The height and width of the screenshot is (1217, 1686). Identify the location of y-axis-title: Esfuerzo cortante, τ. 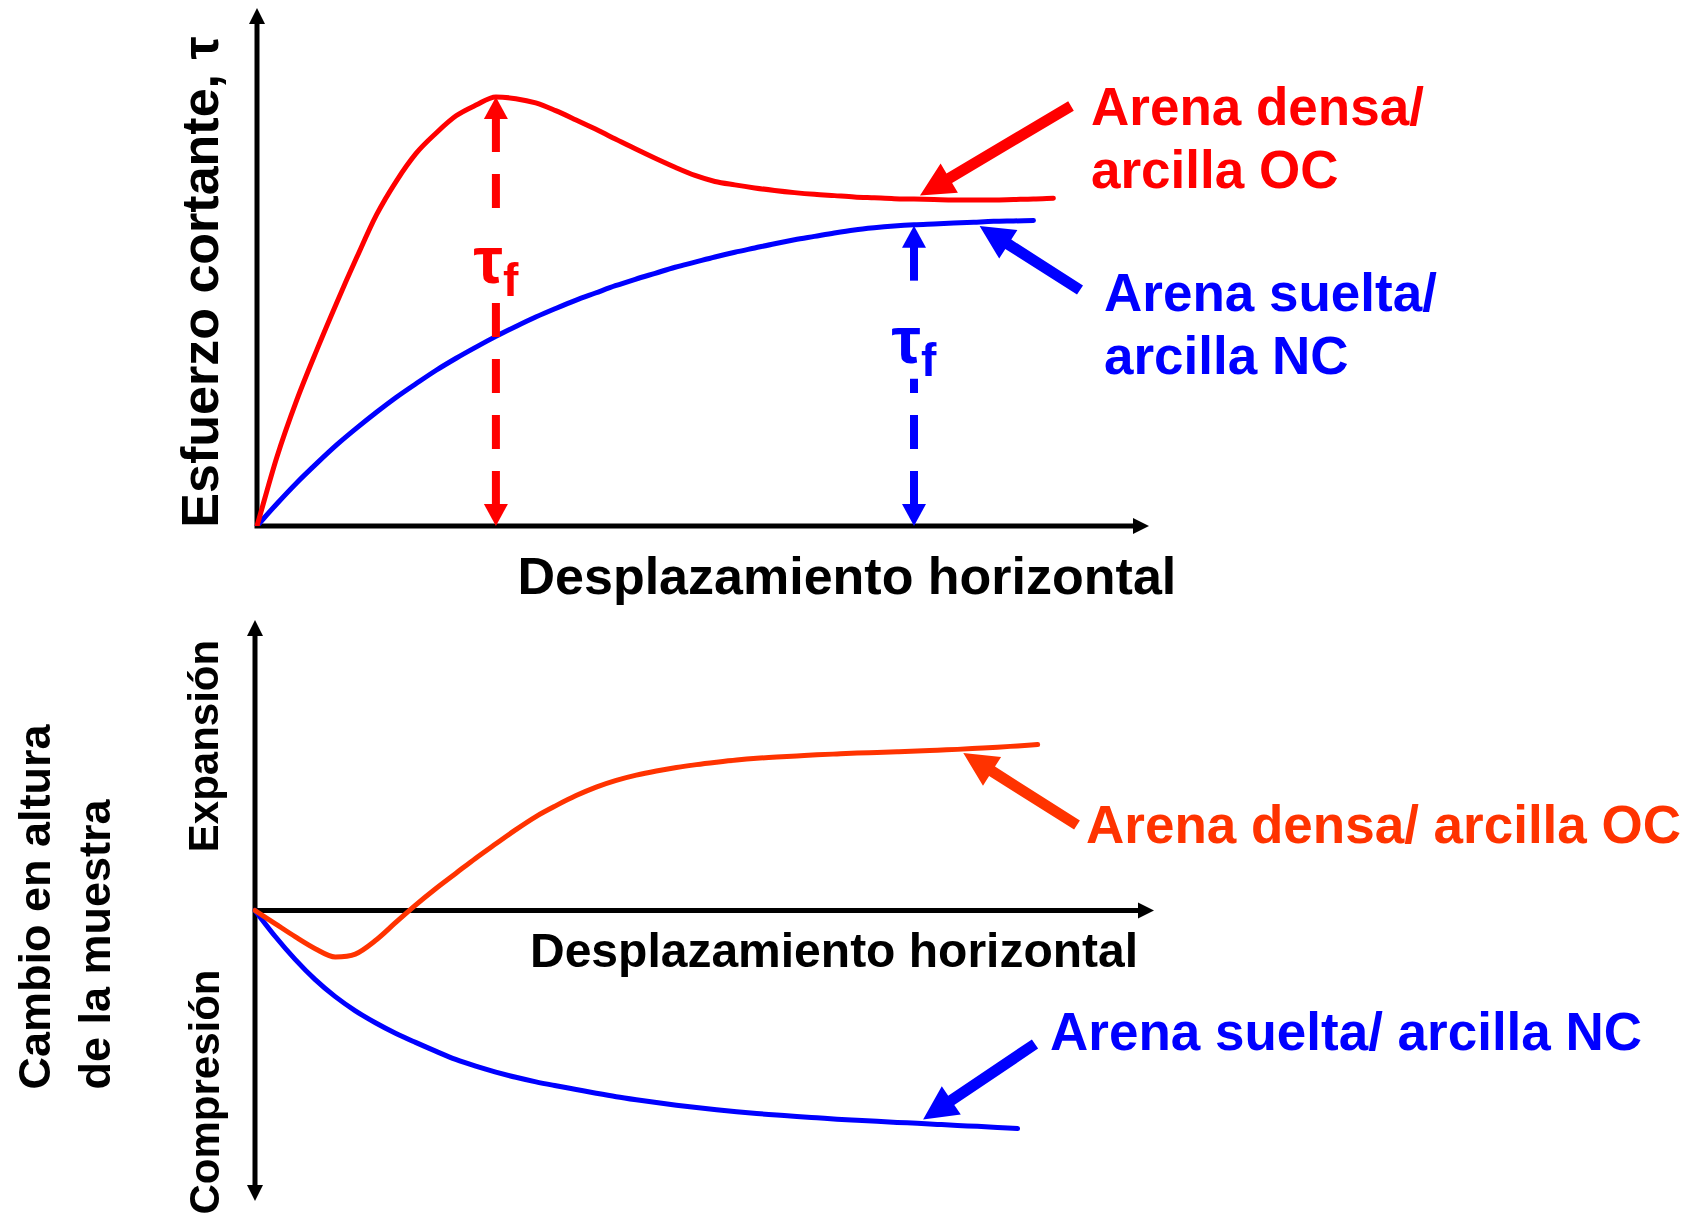
(199, 282).